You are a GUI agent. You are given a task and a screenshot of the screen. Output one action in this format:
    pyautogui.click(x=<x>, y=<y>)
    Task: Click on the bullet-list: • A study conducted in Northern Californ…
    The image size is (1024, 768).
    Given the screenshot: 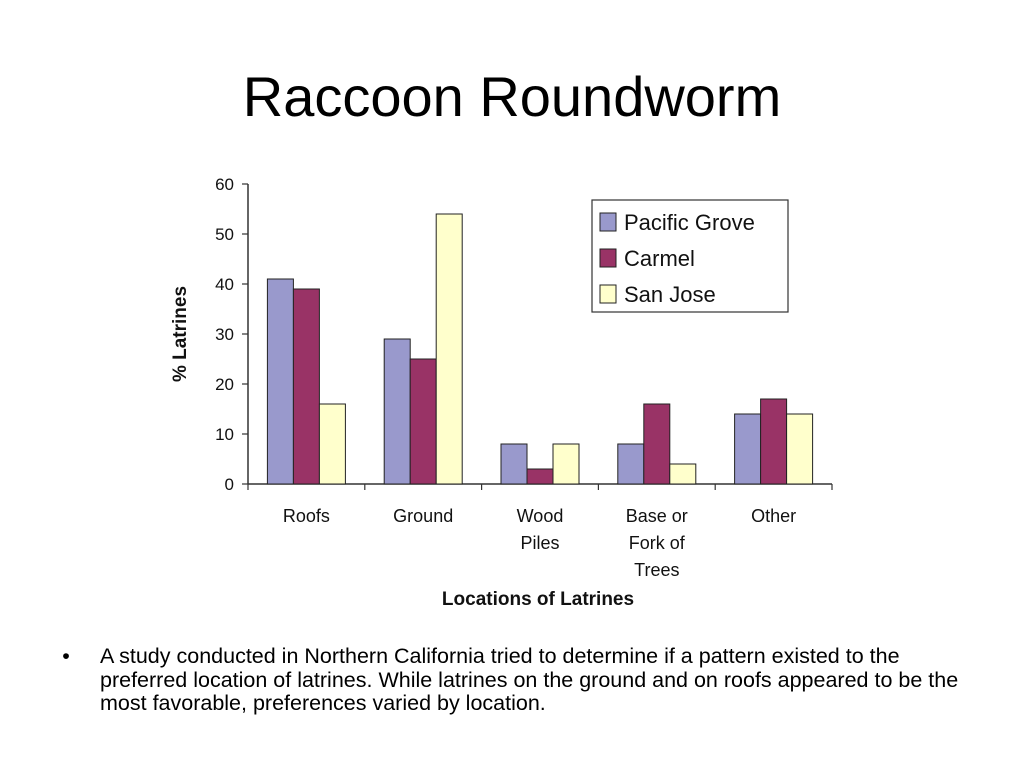 What is the action you would take?
    pyautogui.click(x=516, y=680)
    